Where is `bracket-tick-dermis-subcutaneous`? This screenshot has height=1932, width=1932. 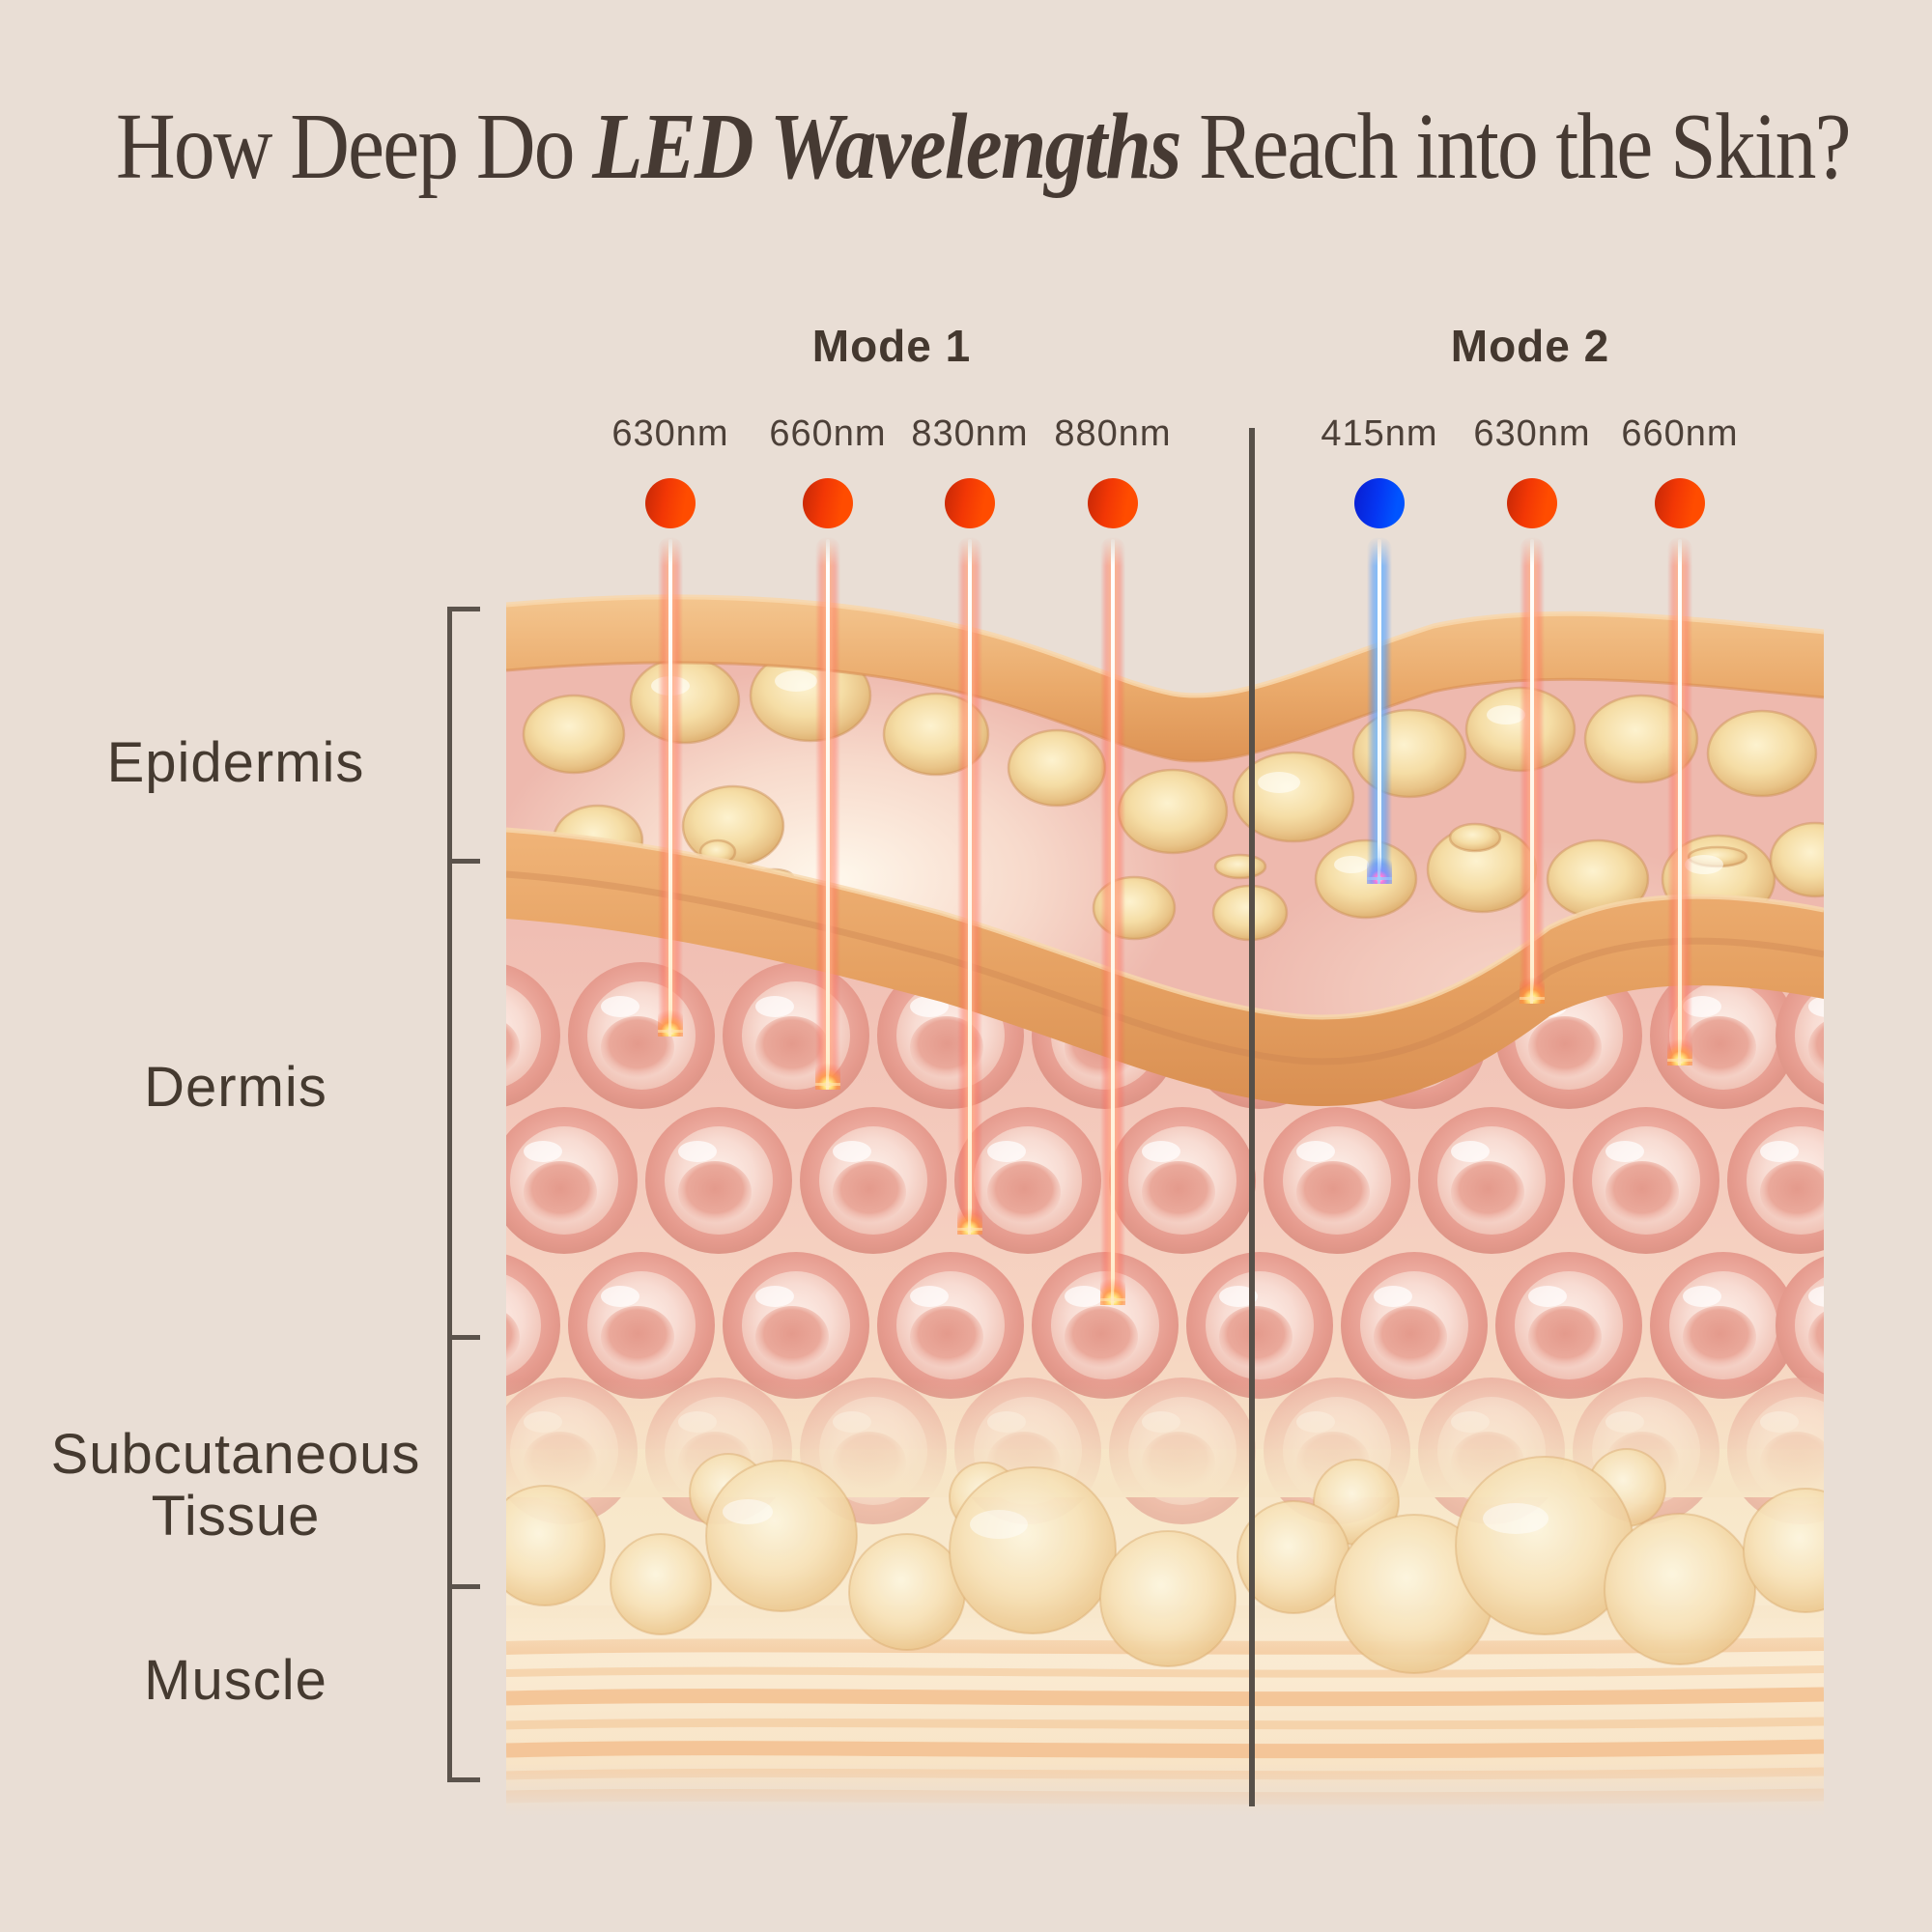 bracket-tick-dermis-subcutaneous is located at coordinates (463, 1337).